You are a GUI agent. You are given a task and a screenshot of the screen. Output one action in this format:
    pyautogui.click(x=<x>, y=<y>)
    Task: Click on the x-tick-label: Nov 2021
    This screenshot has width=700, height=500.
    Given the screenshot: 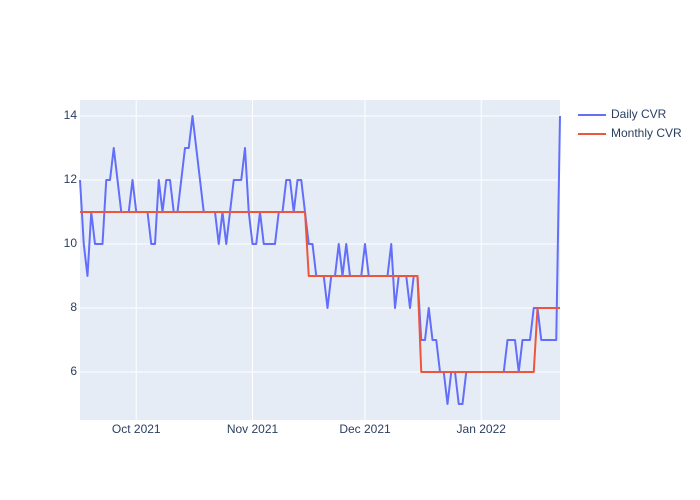 What is the action you would take?
    pyautogui.click(x=253, y=429)
    